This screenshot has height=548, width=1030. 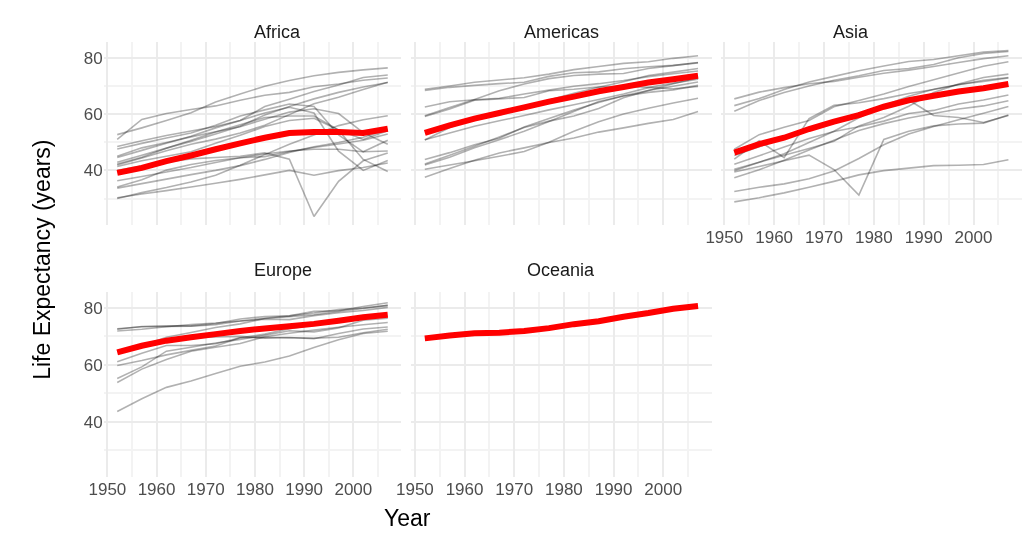 What do you see at coordinates (562, 32) in the screenshot?
I see `chart-title: Americas` at bounding box center [562, 32].